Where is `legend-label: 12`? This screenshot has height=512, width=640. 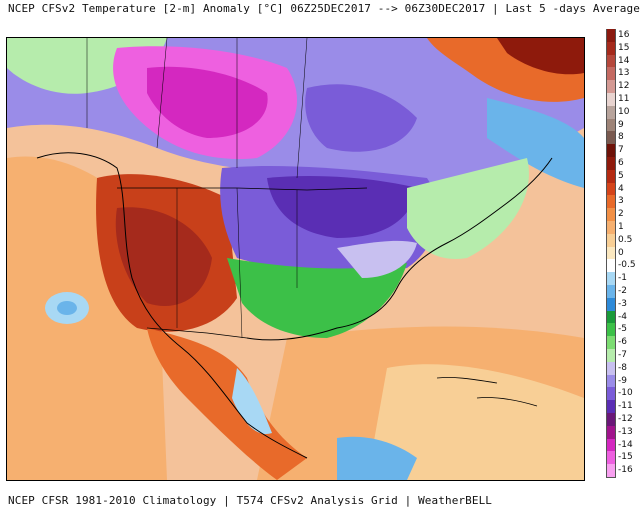 legend-label: 12 is located at coordinates (624, 86).